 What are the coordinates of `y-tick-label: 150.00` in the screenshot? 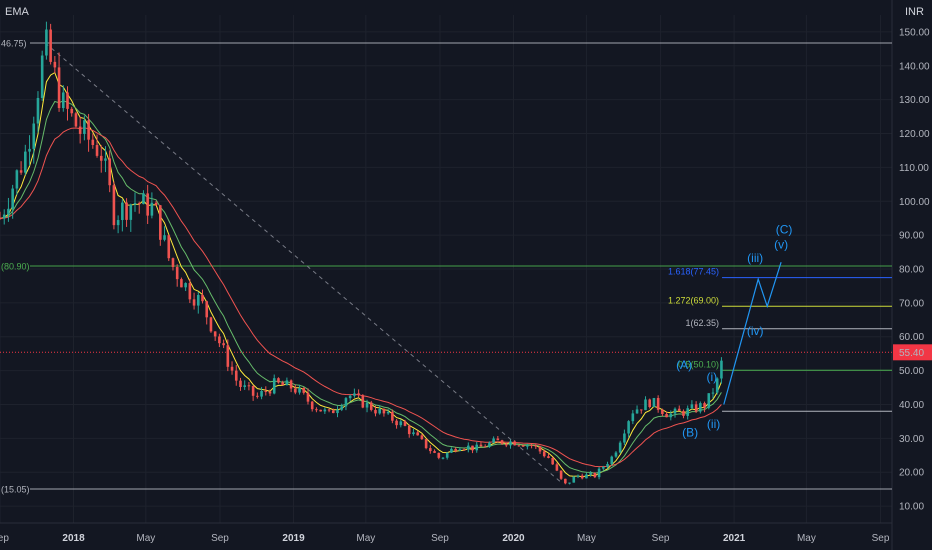 It's located at (914, 32).